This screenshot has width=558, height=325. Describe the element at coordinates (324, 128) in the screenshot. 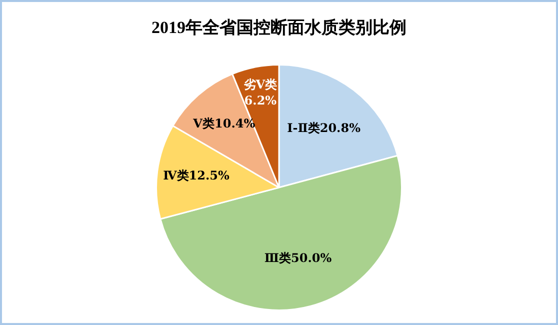

I see `slice-label: Ⅰ-Ⅱ类20.8%` at that location.